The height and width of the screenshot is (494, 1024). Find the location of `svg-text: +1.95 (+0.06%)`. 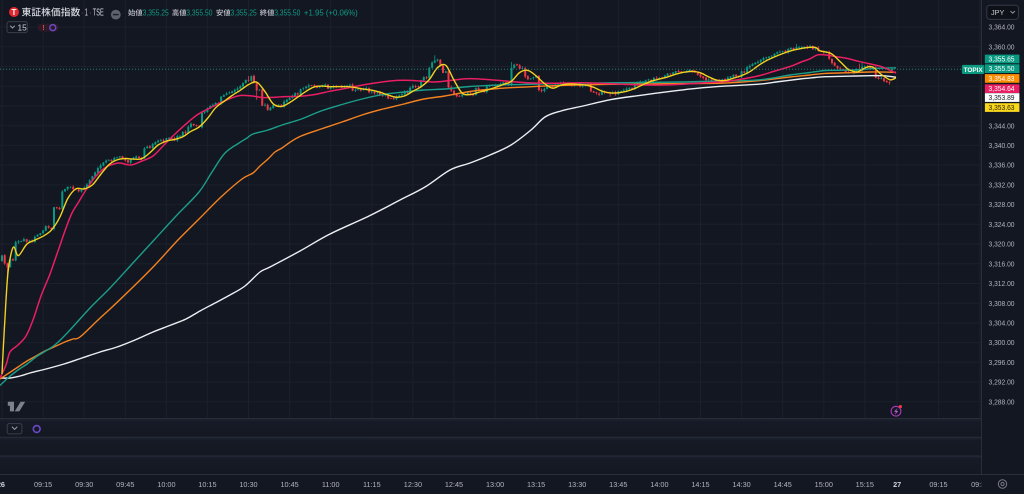

svg-text: +1.95 (+0.06%) is located at coordinates (331, 12).